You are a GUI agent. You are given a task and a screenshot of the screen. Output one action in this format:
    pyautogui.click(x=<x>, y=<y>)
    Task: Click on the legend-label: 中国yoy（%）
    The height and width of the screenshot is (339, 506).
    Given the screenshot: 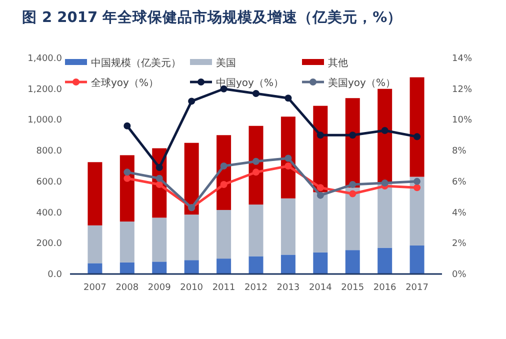 What is the action you would take?
    pyautogui.click(x=250, y=83)
    